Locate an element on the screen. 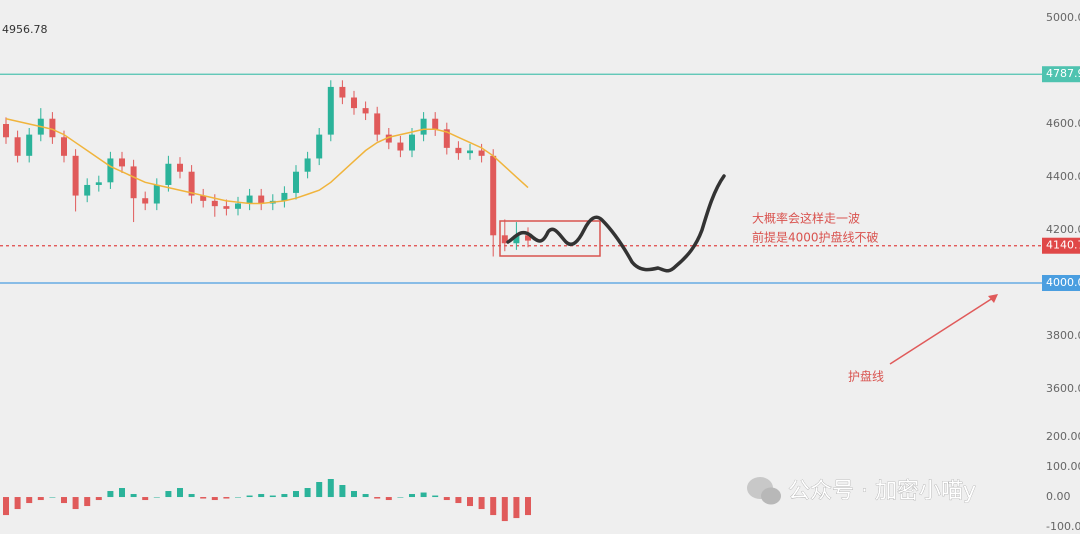 The width and height of the screenshot is (1080, 534). watermark-icon is located at coordinates (764, 491).